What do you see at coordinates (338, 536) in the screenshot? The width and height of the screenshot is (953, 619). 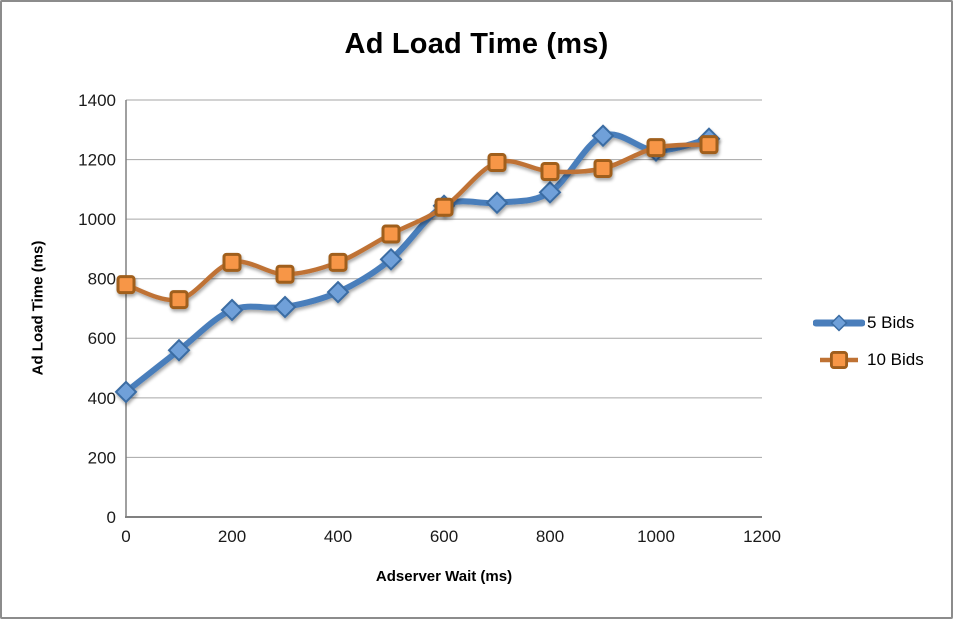 I see `x-tick-label-400: 400` at bounding box center [338, 536].